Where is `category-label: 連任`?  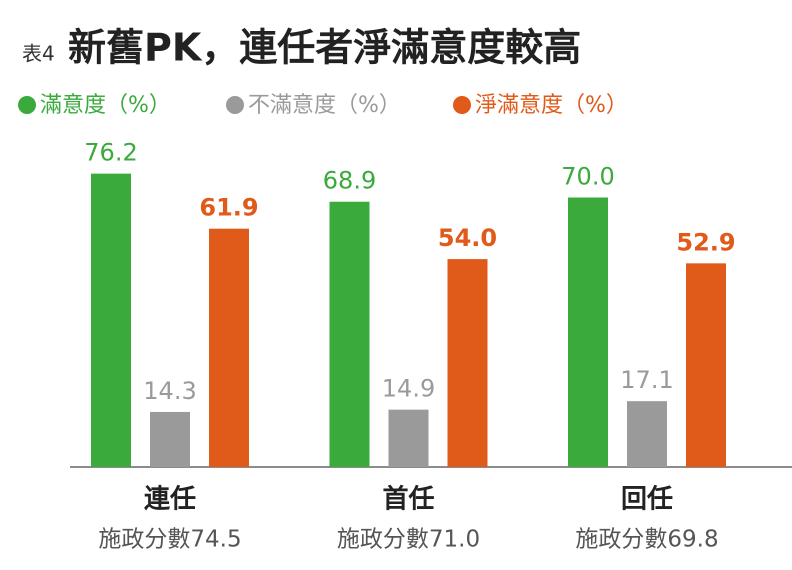
category-label: 連任 is located at coordinates (170, 500).